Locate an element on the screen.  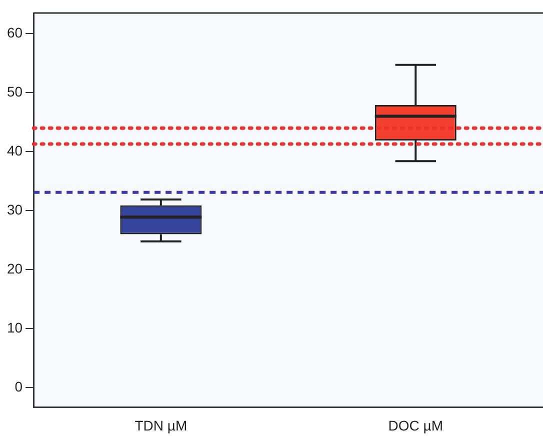
y-tick-label: 20 is located at coordinates (14, 268).